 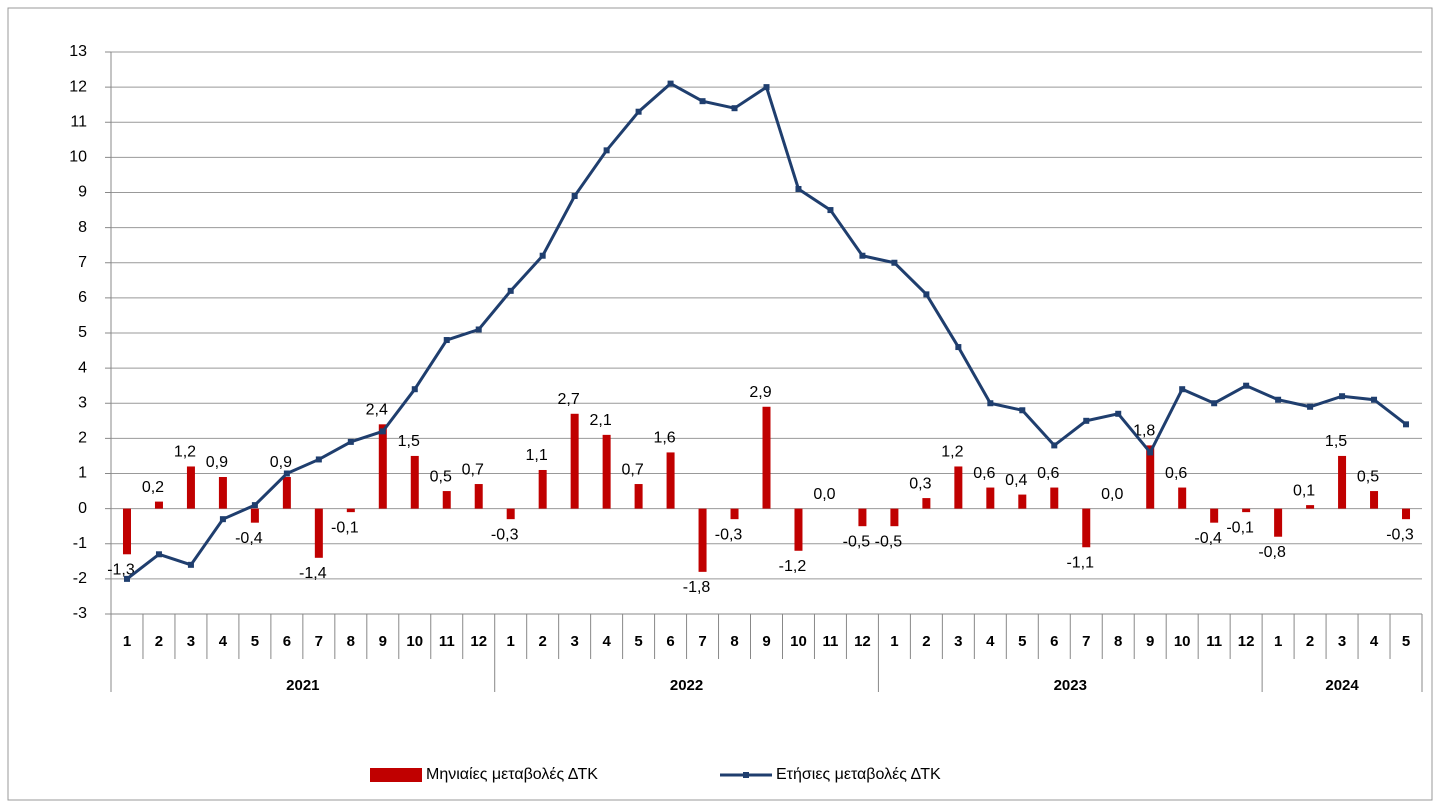 What do you see at coordinates (858, 774) in the screenshot?
I see `legend-label: Ετήσιες μεταβολές ΔΤΚ` at bounding box center [858, 774].